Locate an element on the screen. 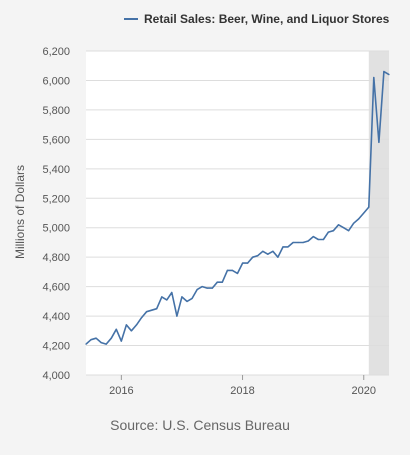 This screenshot has height=455, width=410. source-label: Source: U.S. Census Bureau is located at coordinates (200, 425).